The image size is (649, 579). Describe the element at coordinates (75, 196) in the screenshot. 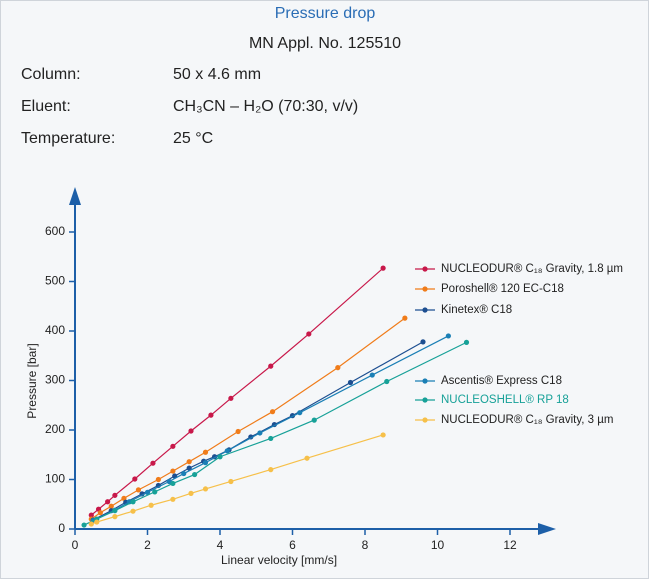

I see `y-arrow` at that location.